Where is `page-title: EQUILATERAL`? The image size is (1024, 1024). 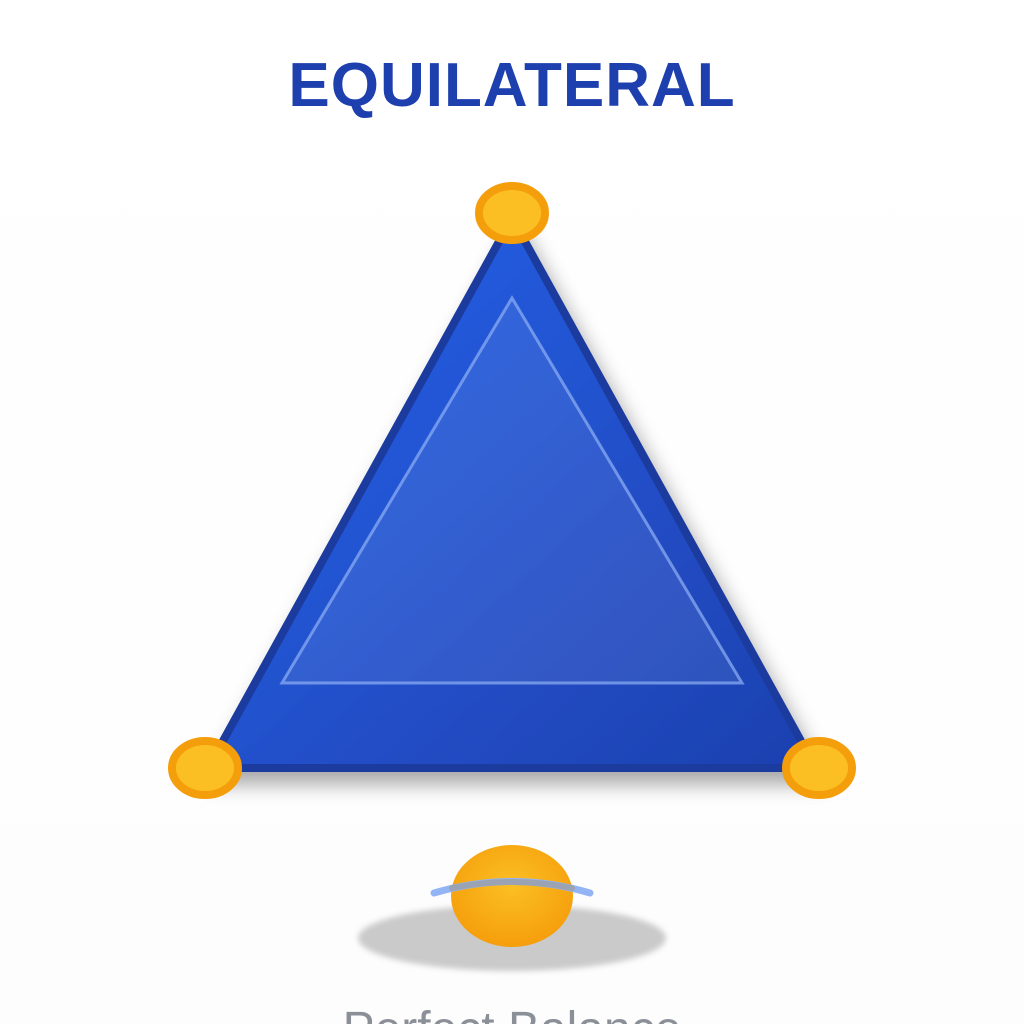 page-title: EQUILATERAL is located at coordinates (512, 85).